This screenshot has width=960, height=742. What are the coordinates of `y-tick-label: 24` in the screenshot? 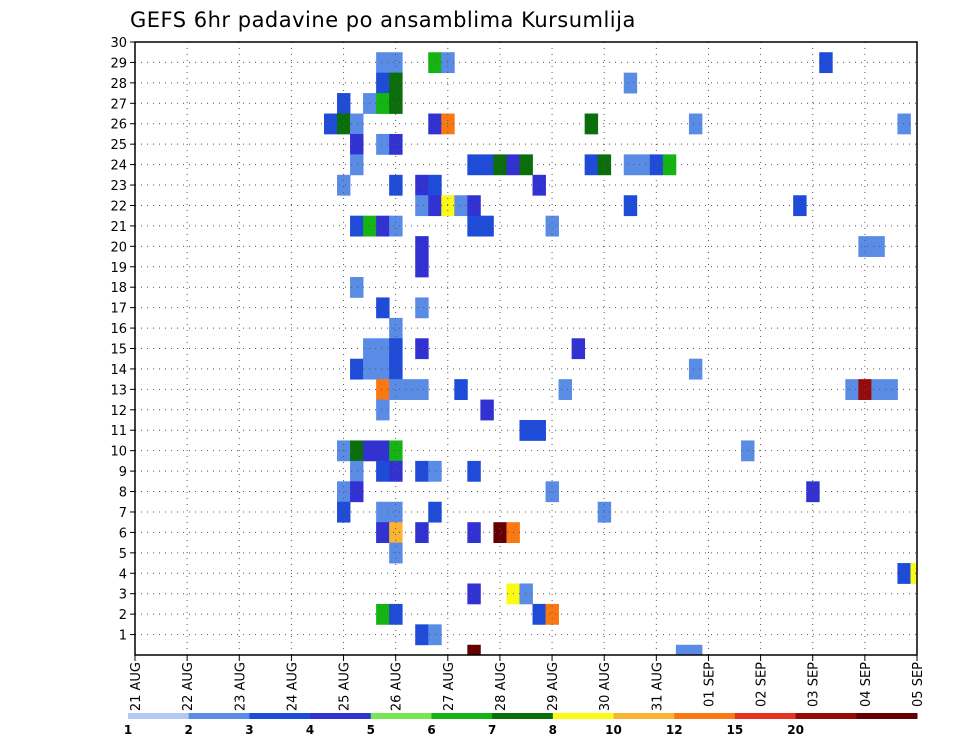 It's located at (118, 166).